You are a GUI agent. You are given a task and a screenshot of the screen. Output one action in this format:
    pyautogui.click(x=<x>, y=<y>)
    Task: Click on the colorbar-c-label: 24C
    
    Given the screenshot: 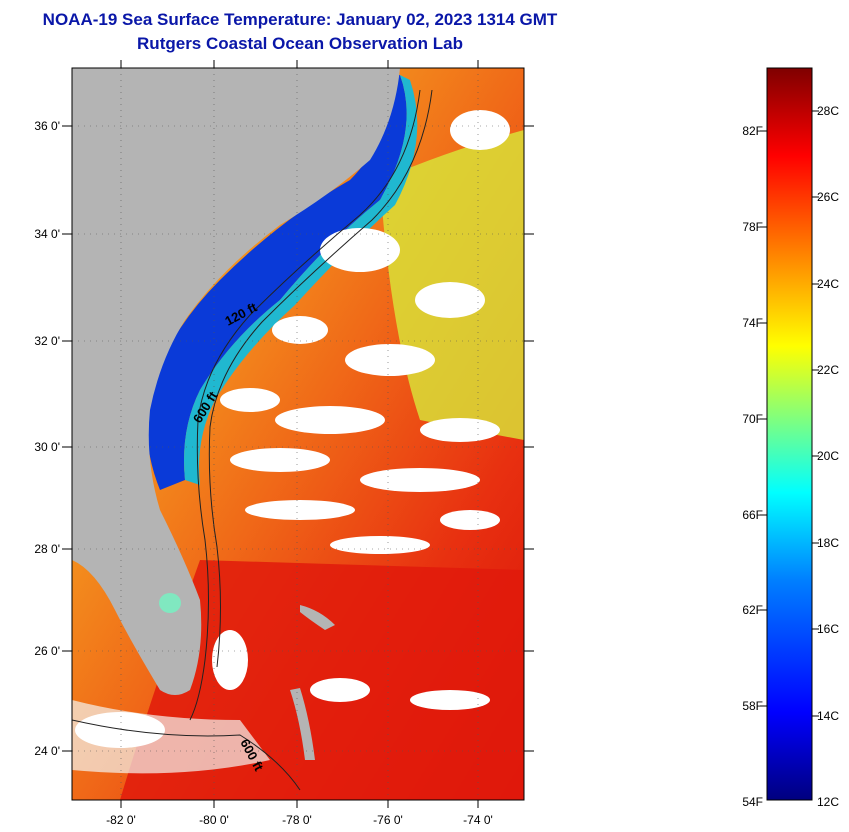 What is the action you would take?
    pyautogui.click(x=828, y=284)
    